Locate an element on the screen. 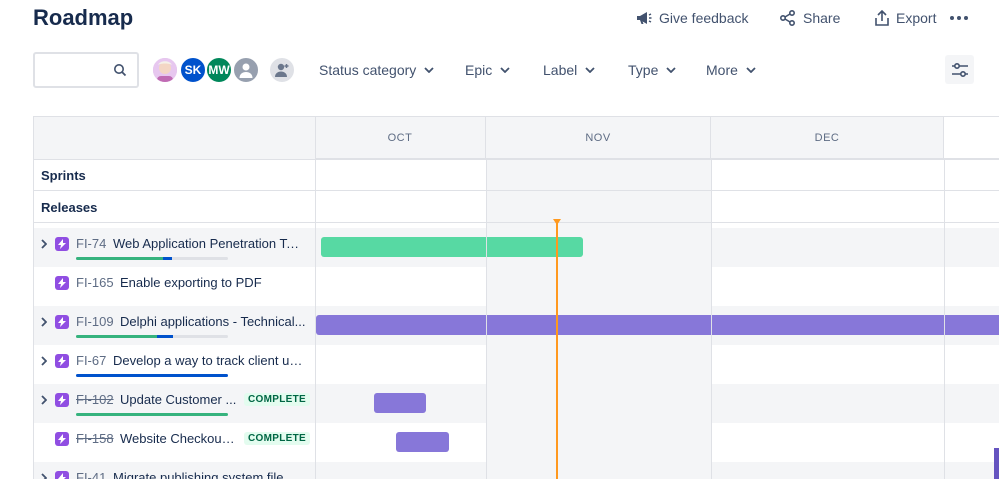 Image resolution: width=999 pixels, height=479 pixels. table-row: FI-165 Enable exporting to PDF is located at coordinates (516, 286).